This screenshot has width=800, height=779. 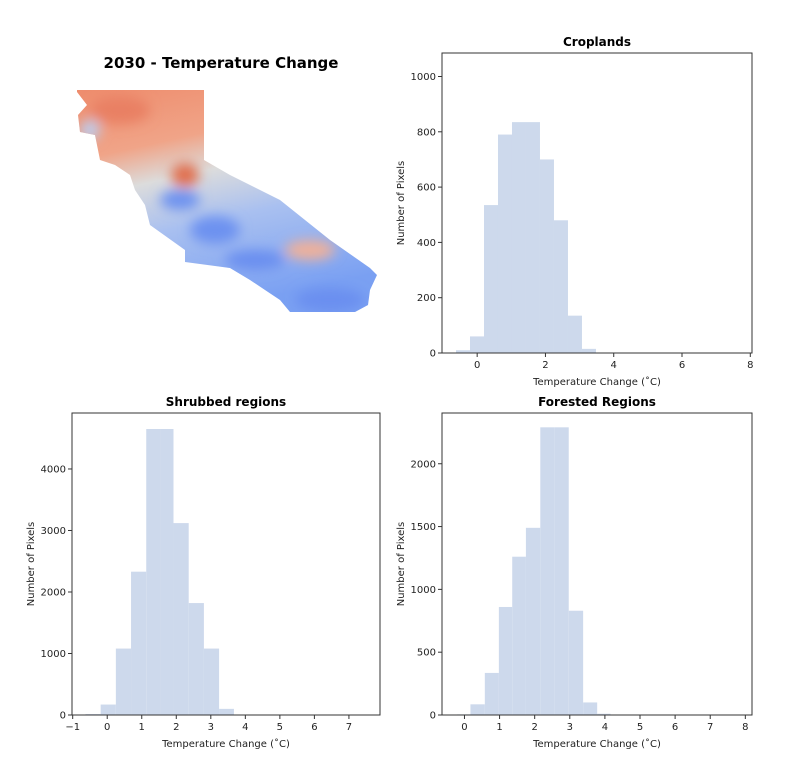 What do you see at coordinates (53, 469) in the screenshot?
I see `y-tick-label: 4000` at bounding box center [53, 469].